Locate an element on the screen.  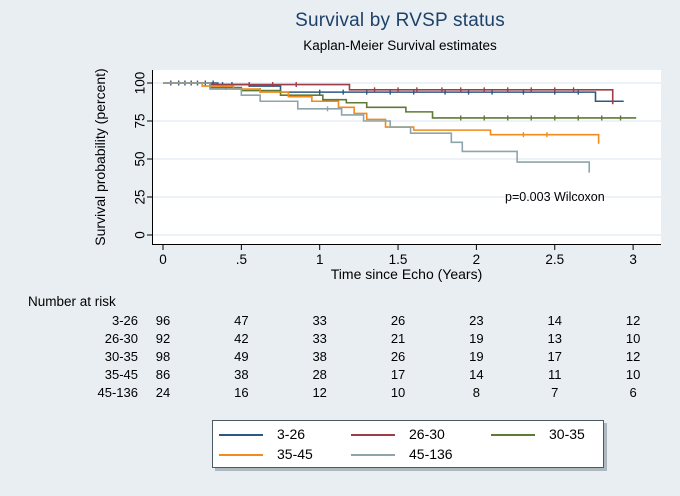
chart-subtitle: Kaplan-Meier Survival estimates is located at coordinates (400, 45).